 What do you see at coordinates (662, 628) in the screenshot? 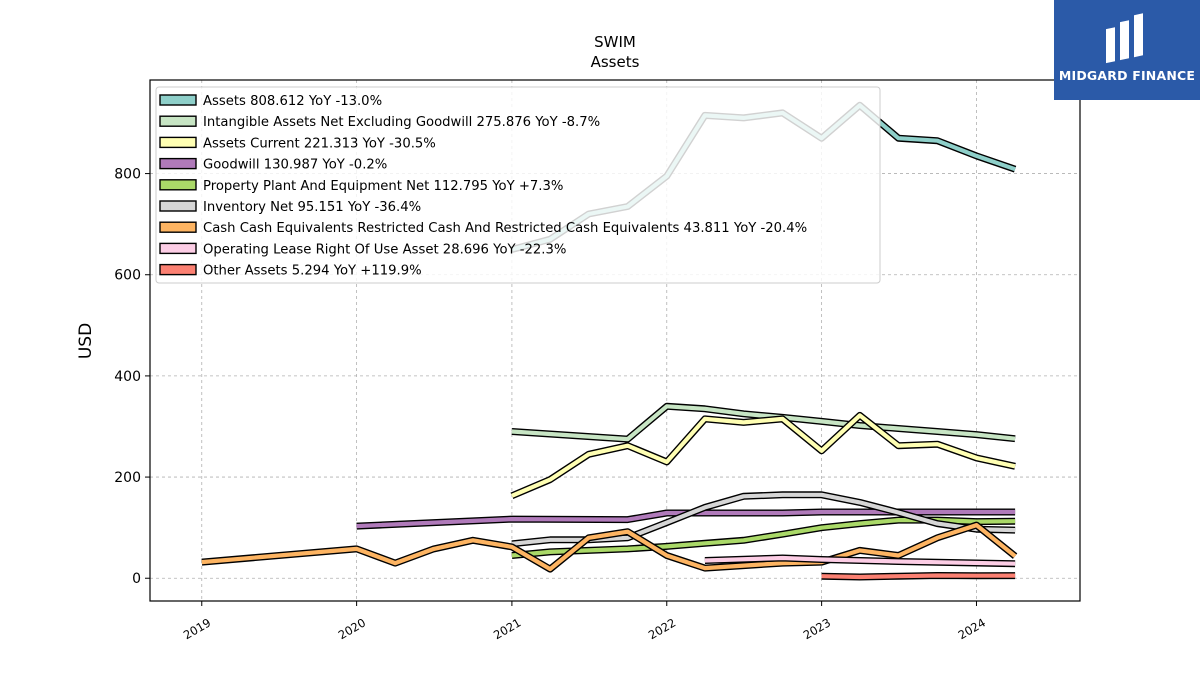
I see `x-tick-label: 2022` at bounding box center [662, 628].